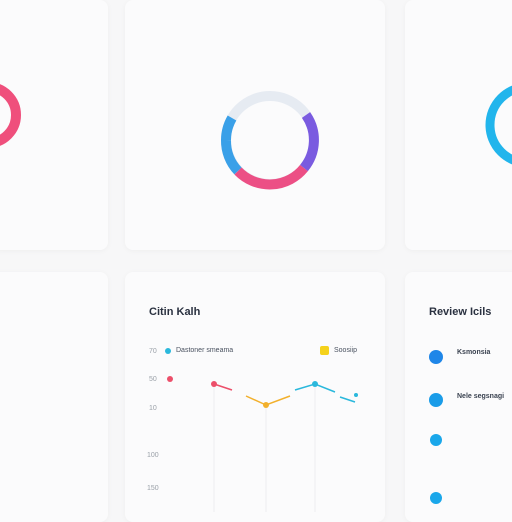  Describe the element at coordinates (481, 396) in the screenshot. I see `item-title: Nele segsnagi` at that location.